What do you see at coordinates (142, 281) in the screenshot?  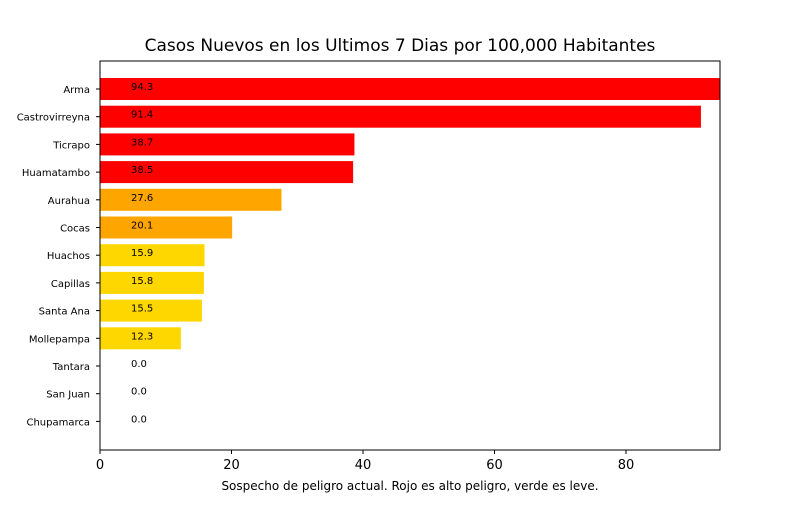 I see `data-label: 15.8` at bounding box center [142, 281].